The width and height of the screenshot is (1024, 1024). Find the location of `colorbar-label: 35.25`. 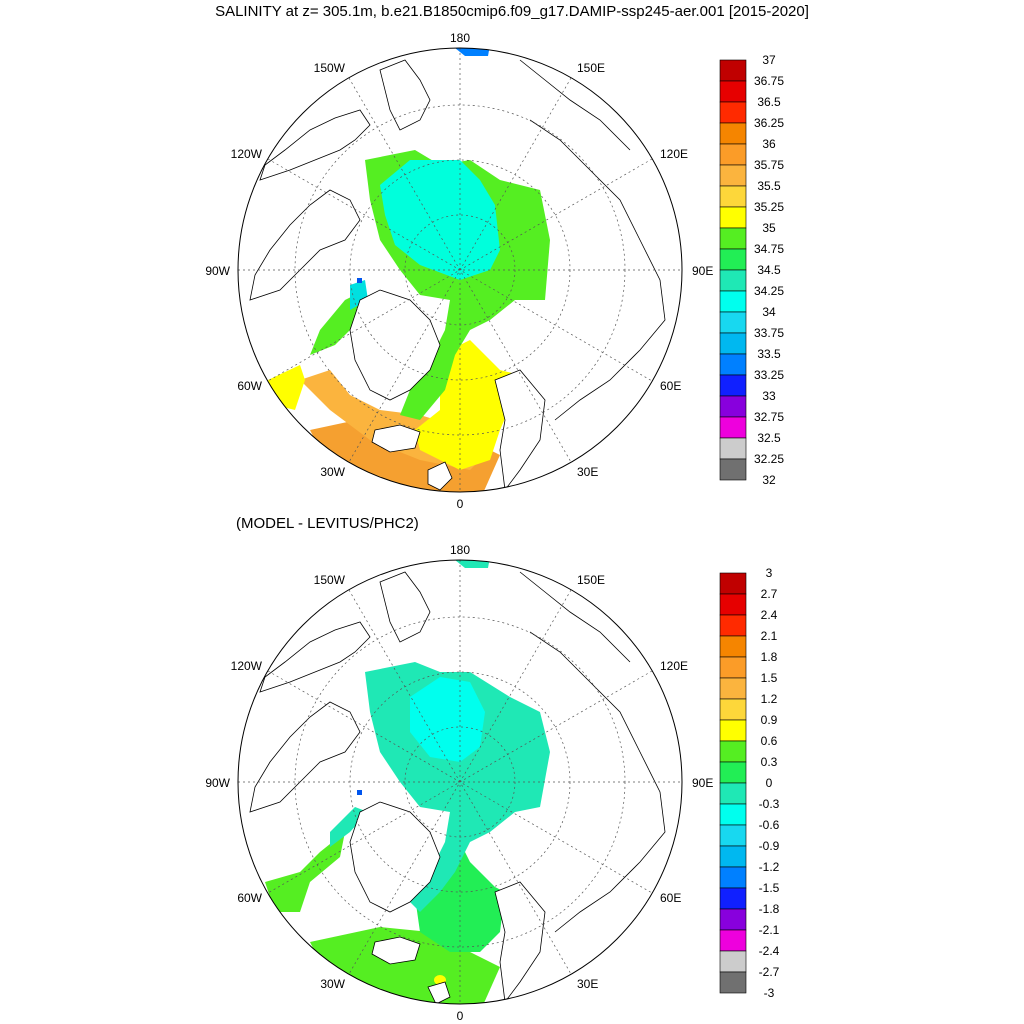

colorbar-label: 35.25 is located at coordinates (769, 207).